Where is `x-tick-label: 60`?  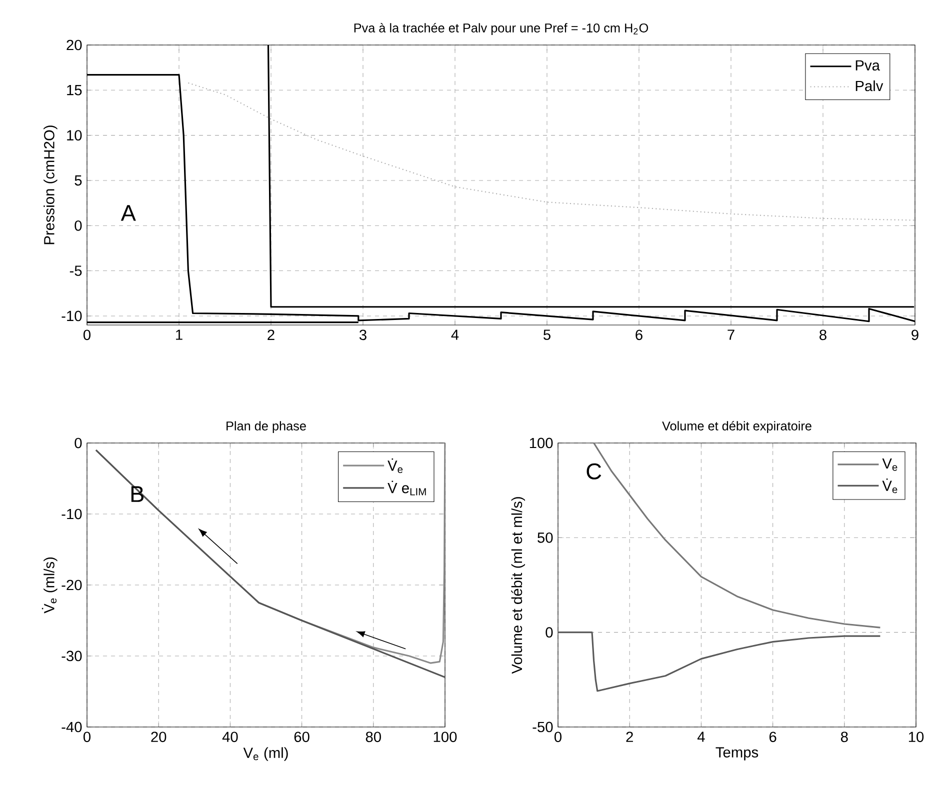
x-tick-label: 60 is located at coordinates (302, 737).